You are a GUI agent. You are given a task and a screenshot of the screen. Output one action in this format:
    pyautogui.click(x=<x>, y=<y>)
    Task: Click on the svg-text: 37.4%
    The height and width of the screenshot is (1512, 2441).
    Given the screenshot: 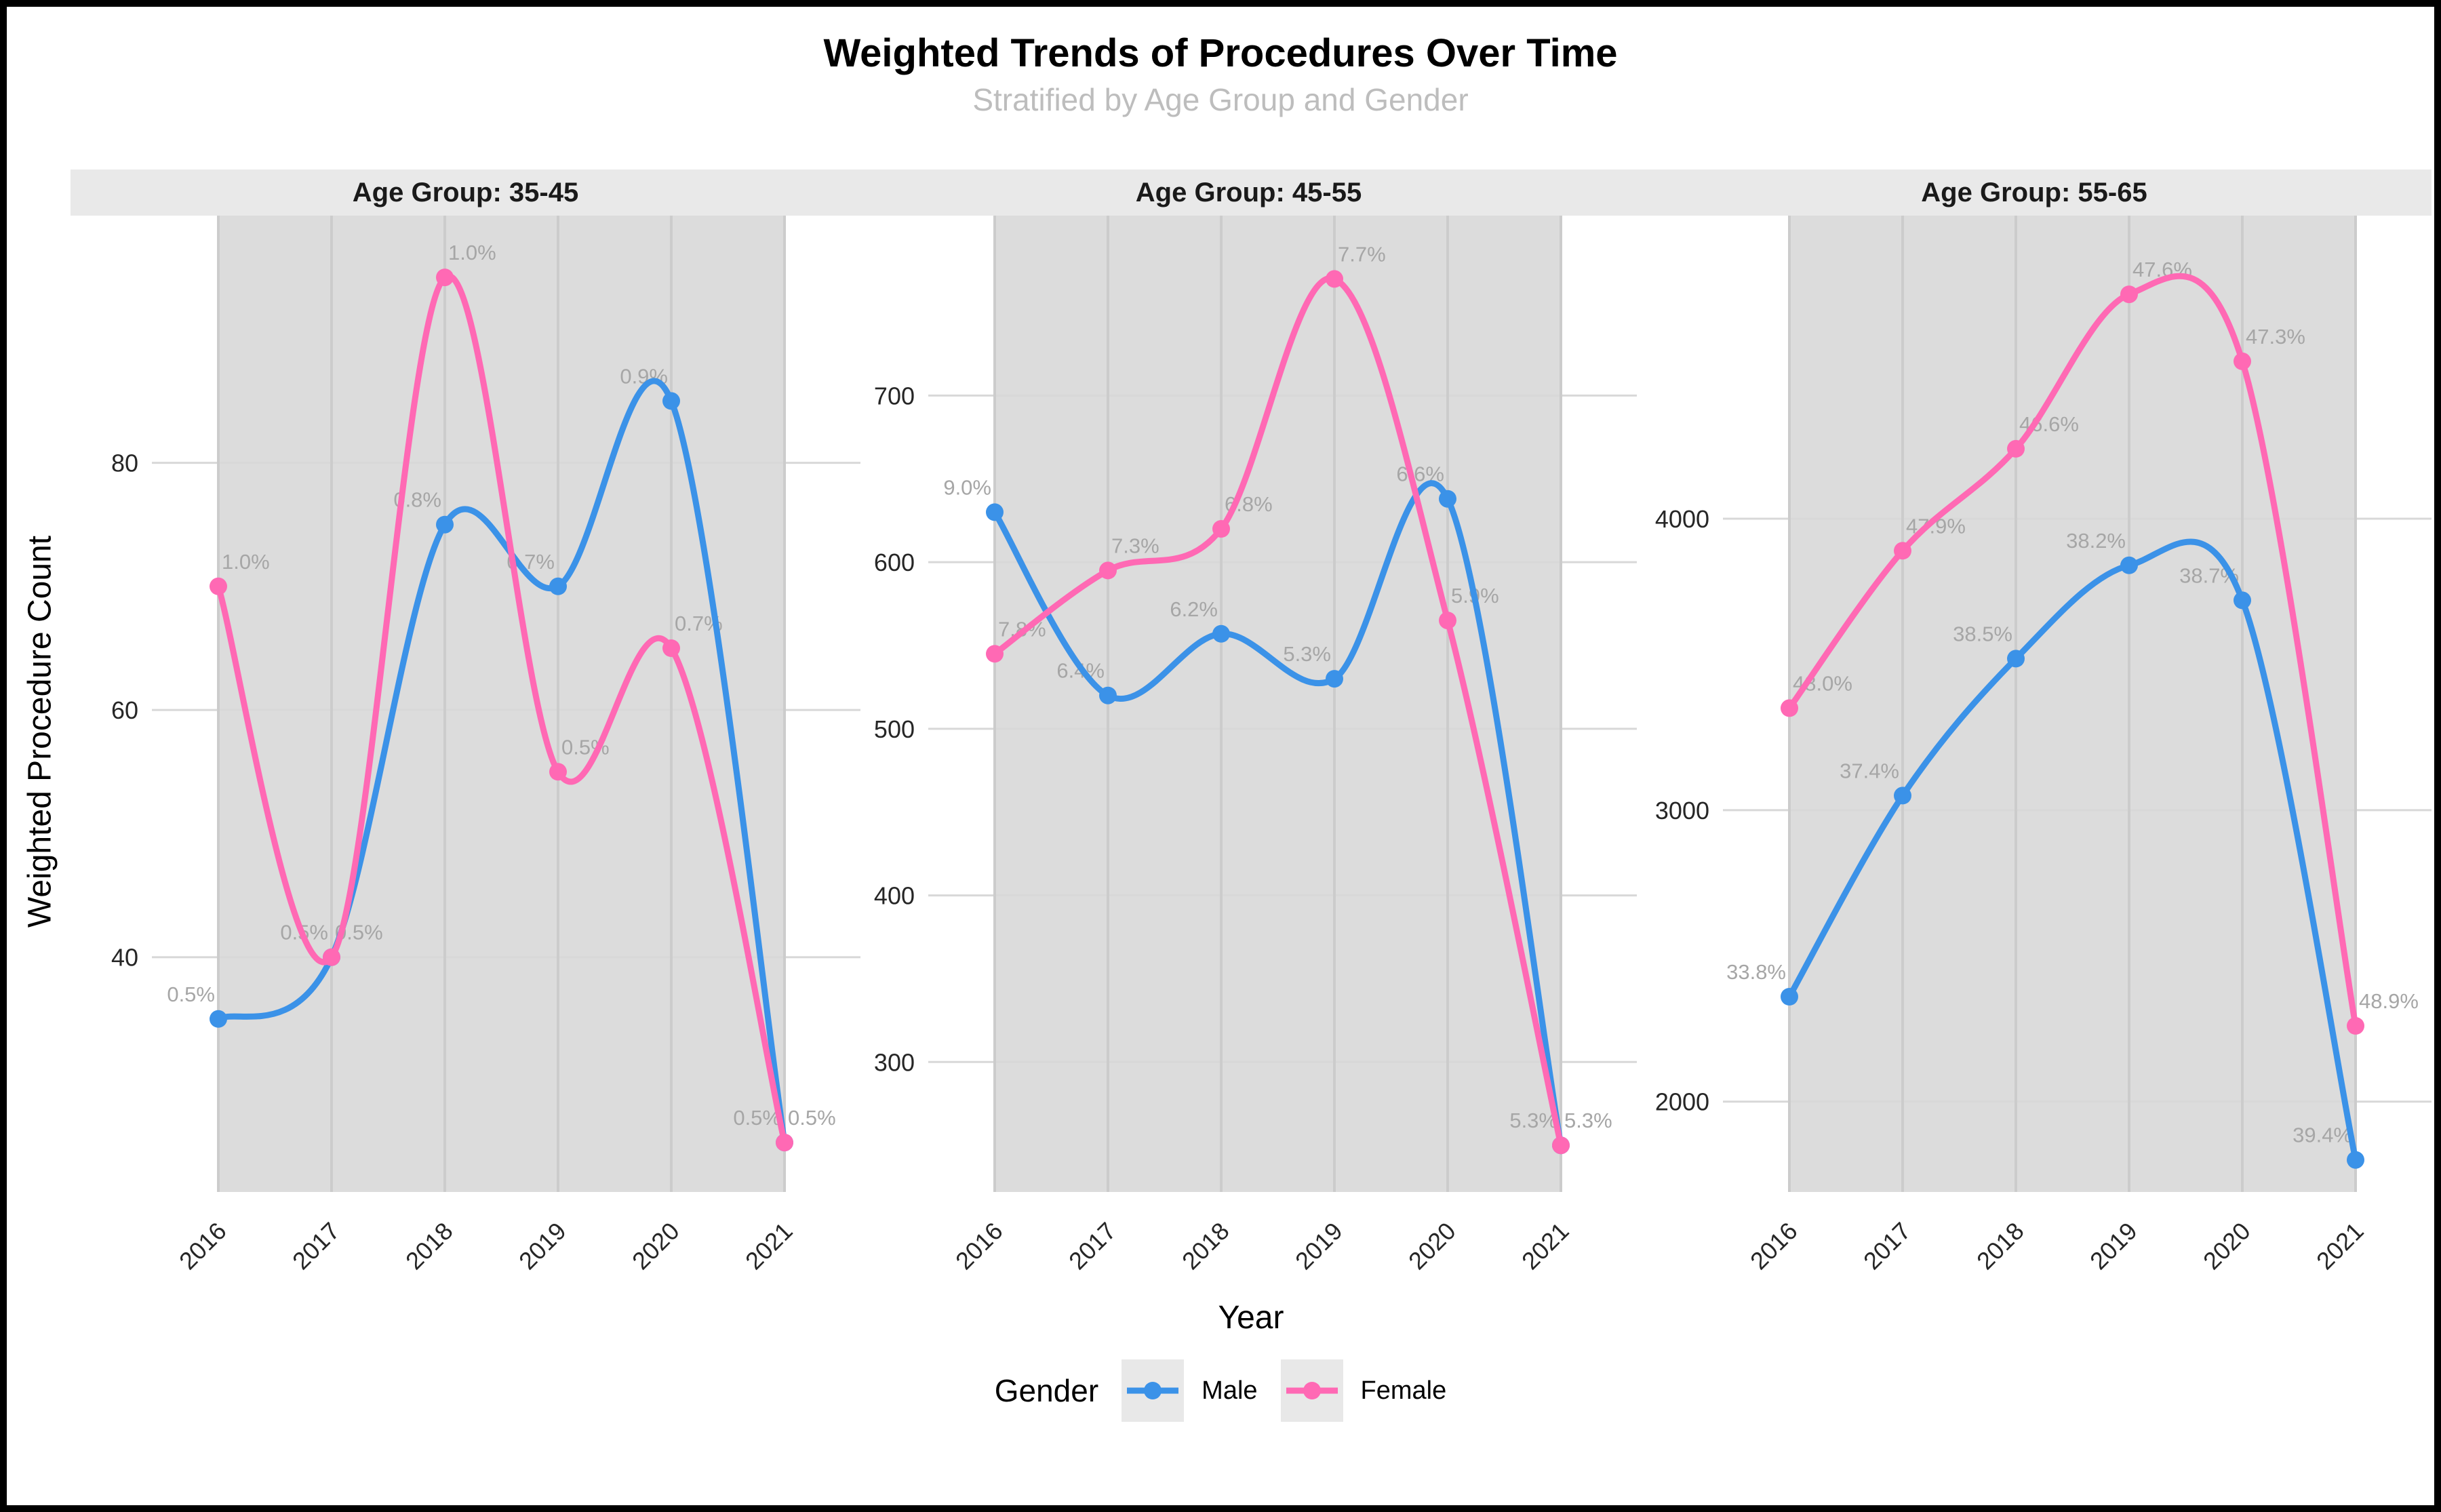 What is the action you would take?
    pyautogui.click(x=1869, y=771)
    